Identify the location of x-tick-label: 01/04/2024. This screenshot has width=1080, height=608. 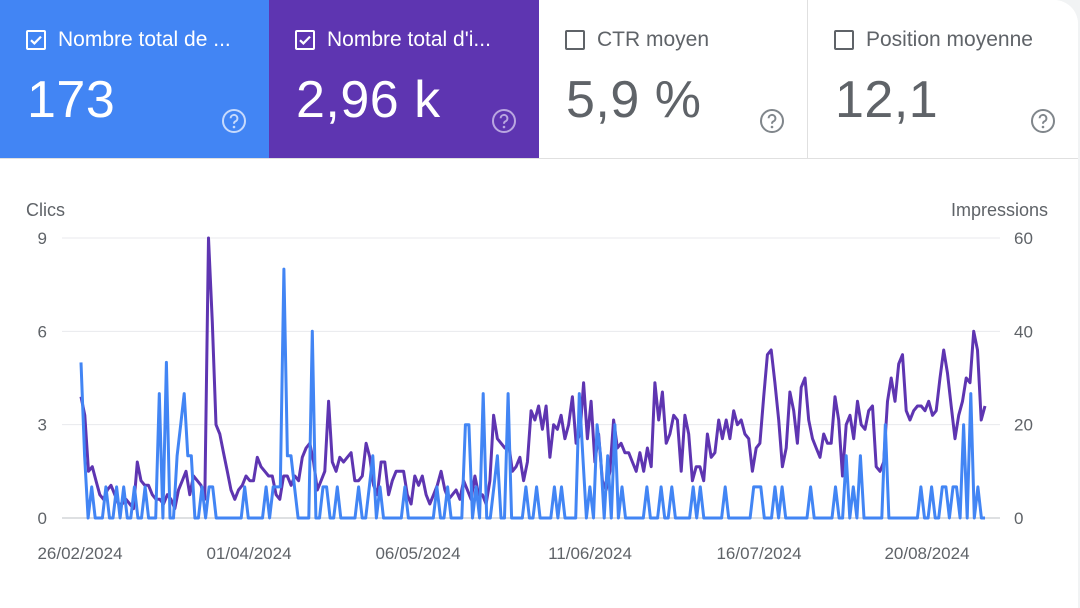
(248, 553).